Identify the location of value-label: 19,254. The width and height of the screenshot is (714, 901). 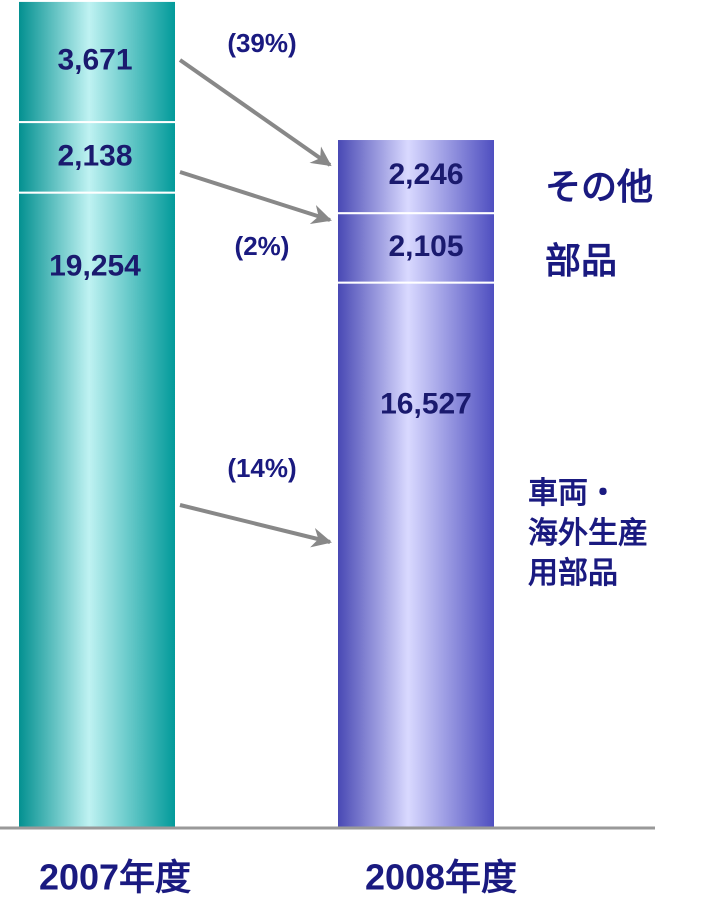
(95, 266).